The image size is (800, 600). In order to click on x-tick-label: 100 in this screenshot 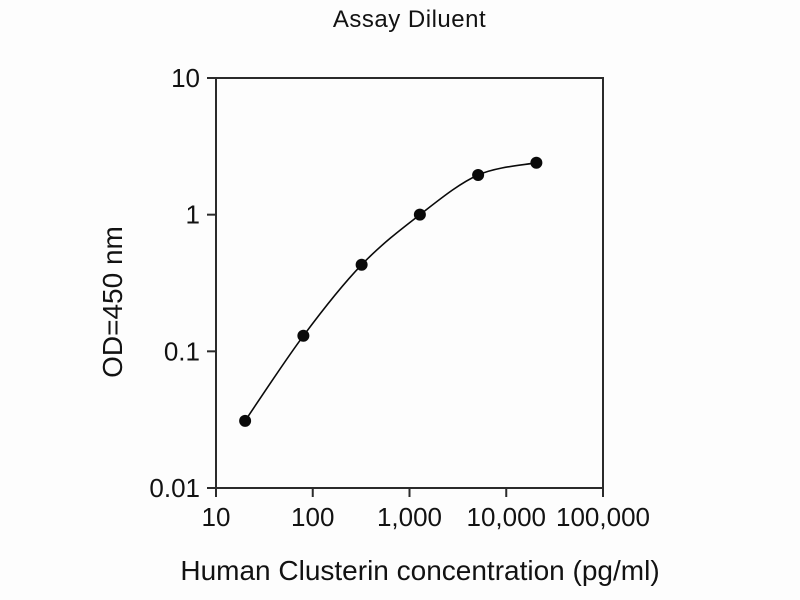, I will do `click(312, 517)`.